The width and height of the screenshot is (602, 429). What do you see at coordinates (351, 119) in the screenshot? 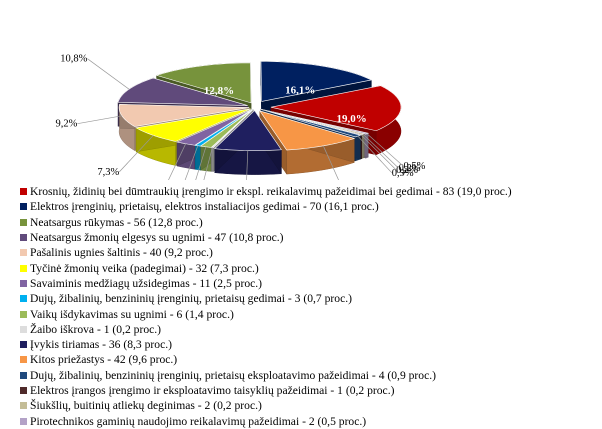
I see `pie-pct-label-1: 19,0%` at bounding box center [351, 119].